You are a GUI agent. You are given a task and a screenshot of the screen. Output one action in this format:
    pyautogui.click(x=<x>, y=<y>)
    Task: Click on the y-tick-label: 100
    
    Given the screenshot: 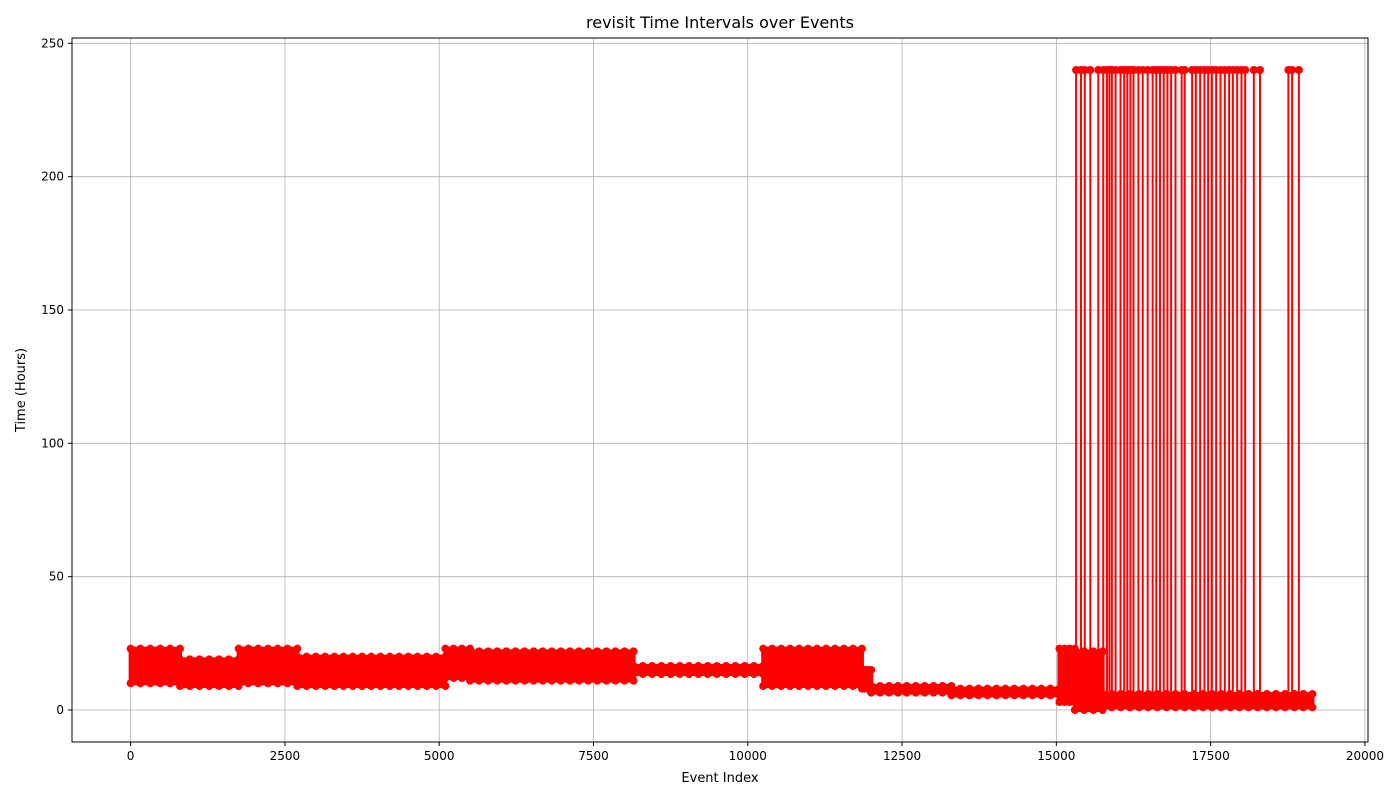 What is the action you would take?
    pyautogui.click(x=52, y=443)
    